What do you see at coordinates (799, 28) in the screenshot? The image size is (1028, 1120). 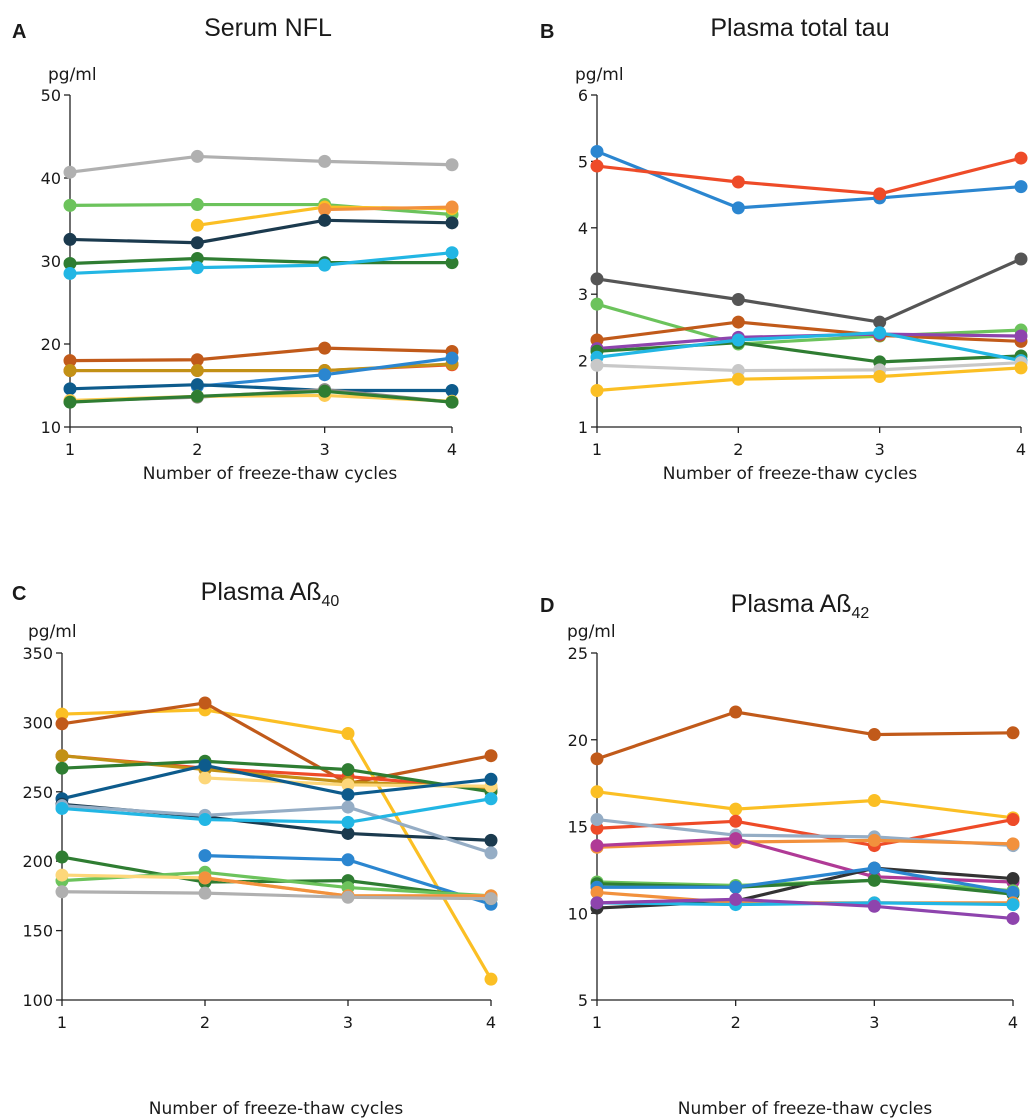 I see `panel-title-text: Plasma total tau` at bounding box center [799, 28].